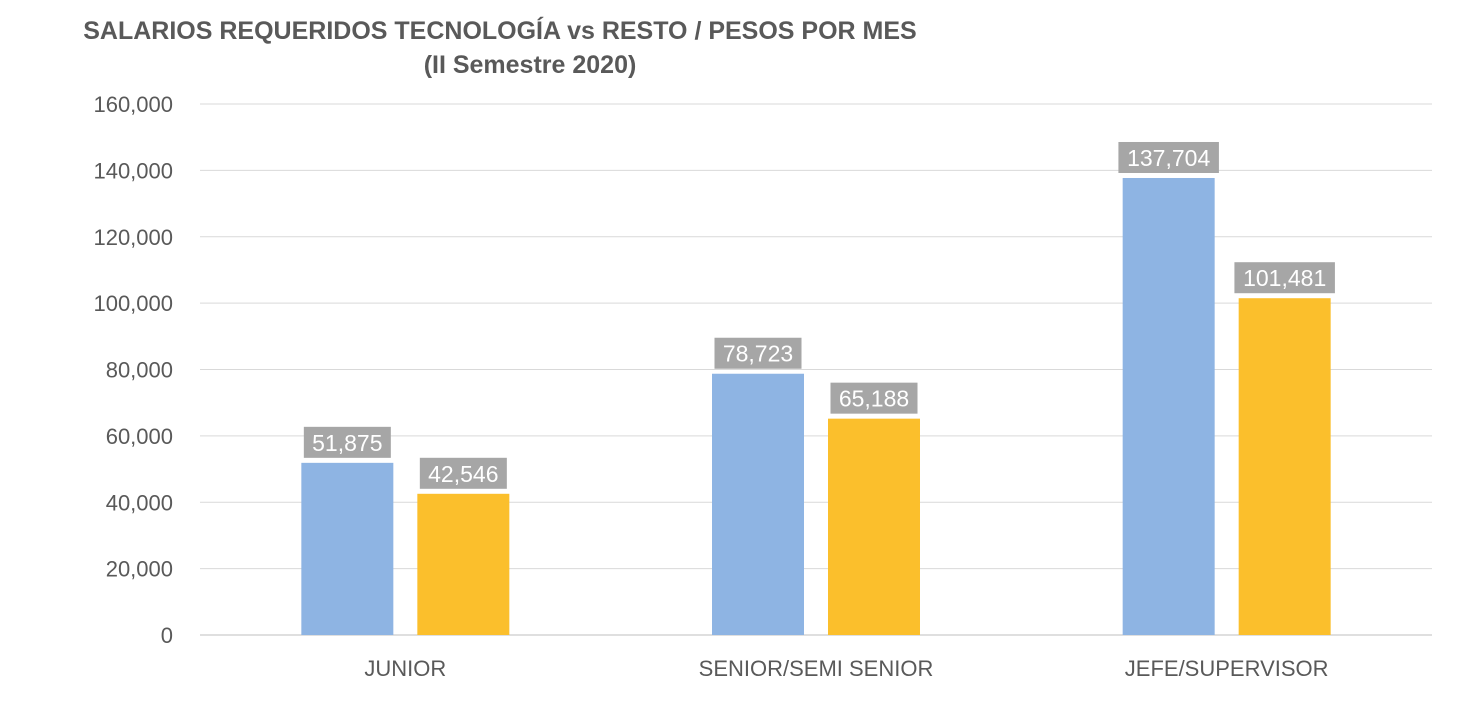 The image size is (1470, 710). Describe the element at coordinates (139, 370) in the screenshot. I see `y-tick-label: 80,000` at that location.